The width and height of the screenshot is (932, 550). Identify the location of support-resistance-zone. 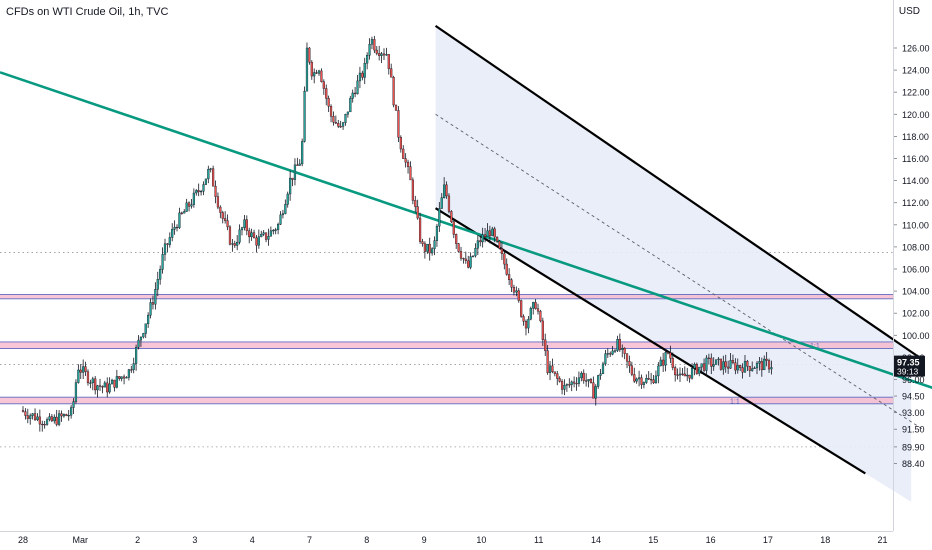
(446, 345).